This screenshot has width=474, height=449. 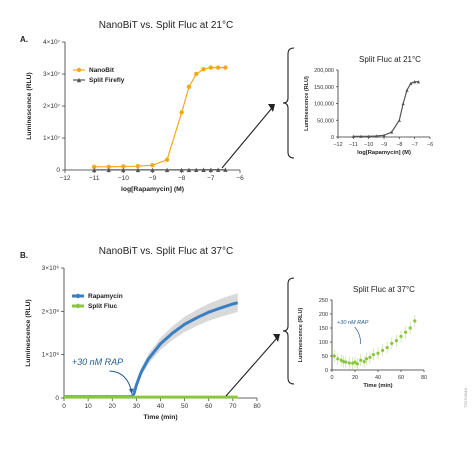 What do you see at coordinates (94, 178) in the screenshot?
I see `A_main-x-tick-label: −11` at bounding box center [94, 178].